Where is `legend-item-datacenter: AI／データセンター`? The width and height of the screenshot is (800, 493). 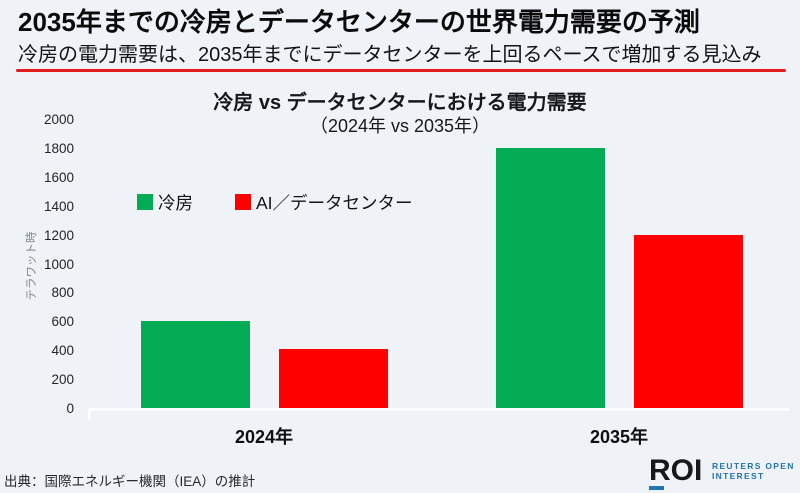
legend-item-datacenter: AI／データセンター is located at coordinates (324, 202).